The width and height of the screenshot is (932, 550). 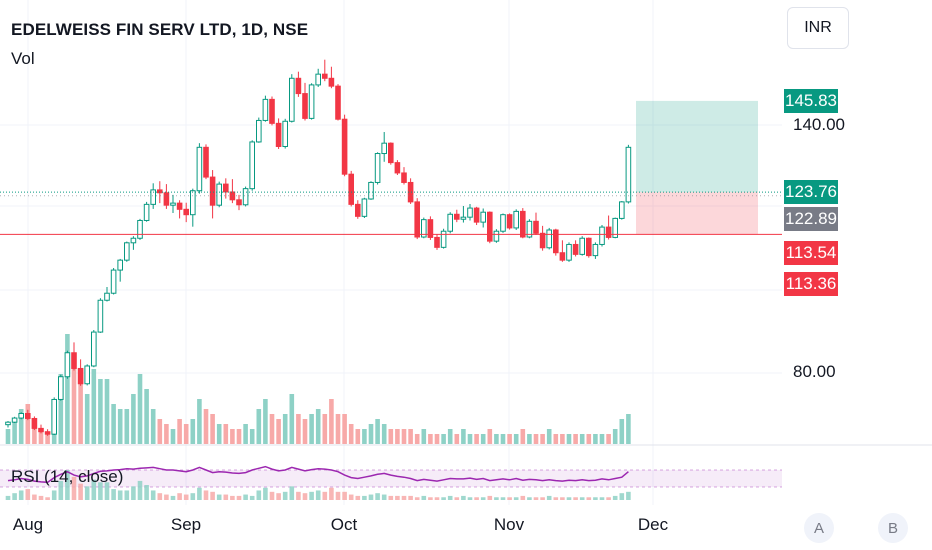 I want to click on volume-legend: Vol, so click(x=23, y=58).